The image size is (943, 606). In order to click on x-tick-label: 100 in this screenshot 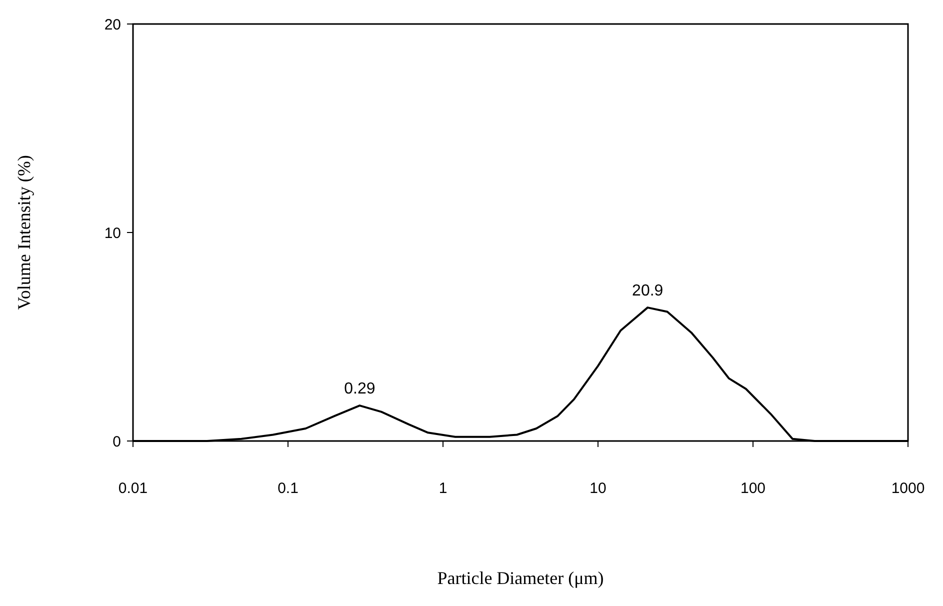, I will do `click(753, 488)`.